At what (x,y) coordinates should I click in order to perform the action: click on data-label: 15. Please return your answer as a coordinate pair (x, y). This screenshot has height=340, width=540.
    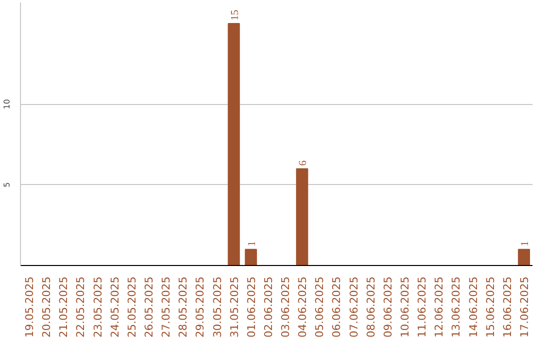
    Looking at the image, I should click on (235, 15).